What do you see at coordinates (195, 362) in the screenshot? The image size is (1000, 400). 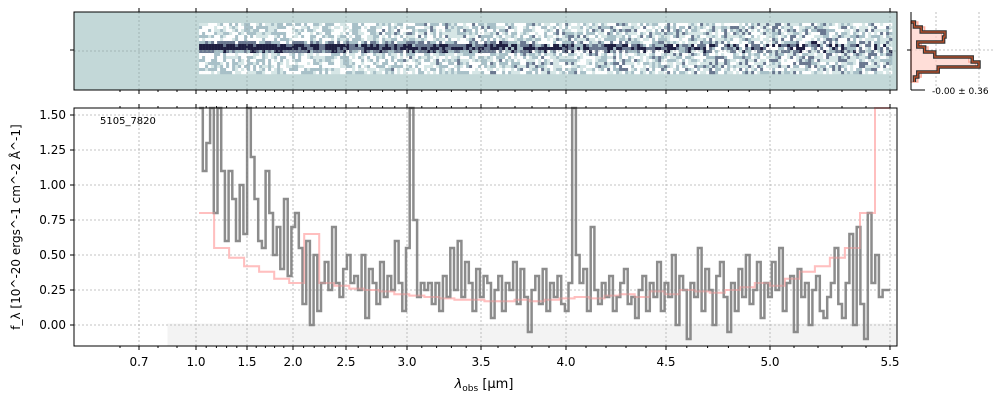 I see `x-tick-label: 1.0` at bounding box center [195, 362].